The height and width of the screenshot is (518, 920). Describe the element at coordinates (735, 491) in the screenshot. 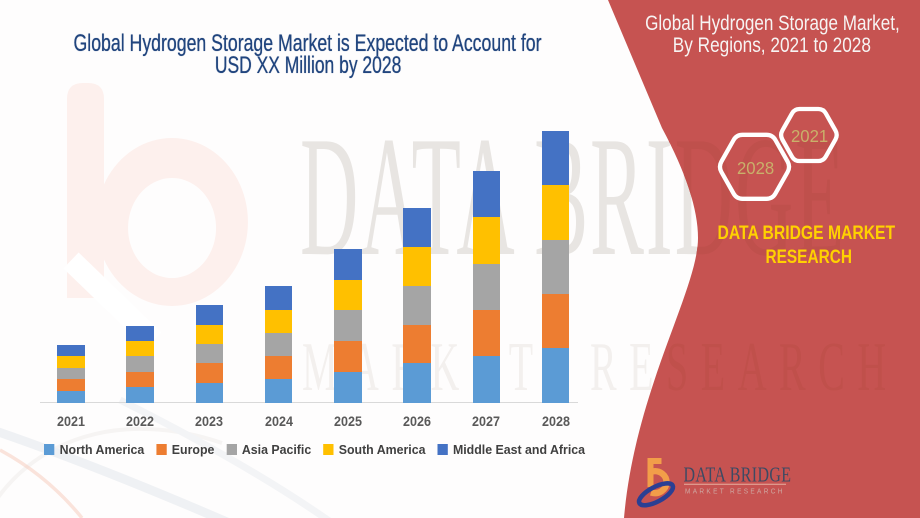

I see `svg-text: MARKET RESEARCH` at that location.